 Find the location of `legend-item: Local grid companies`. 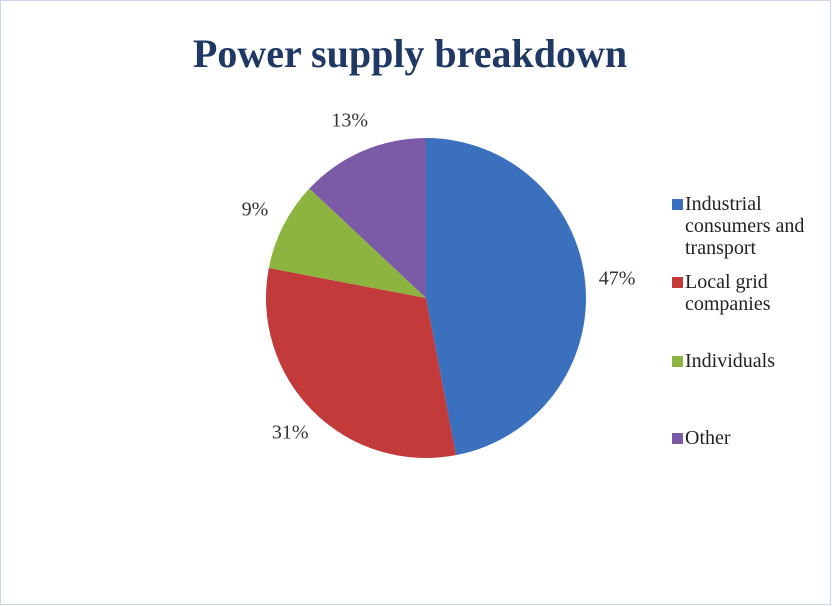

legend-item: Local grid companies is located at coordinates (752, 293).